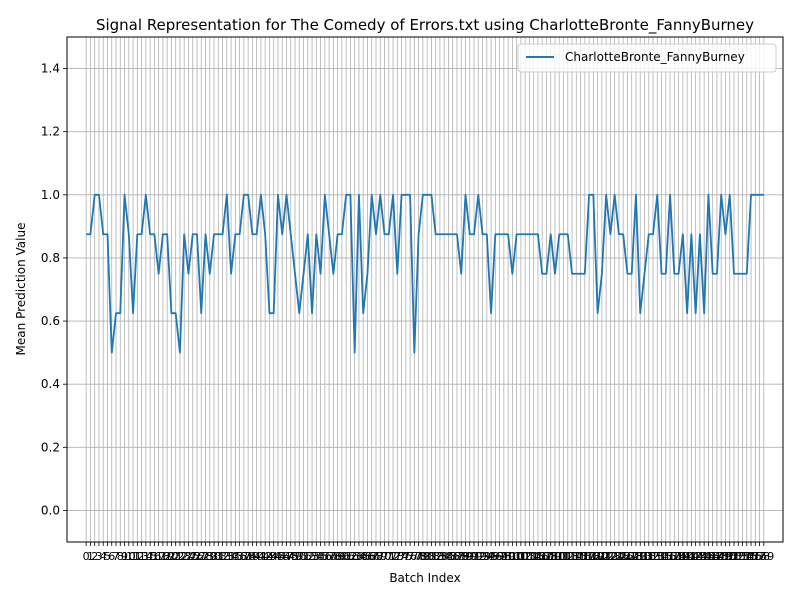  I want to click on x-tick-label: 113, so click(567, 556).